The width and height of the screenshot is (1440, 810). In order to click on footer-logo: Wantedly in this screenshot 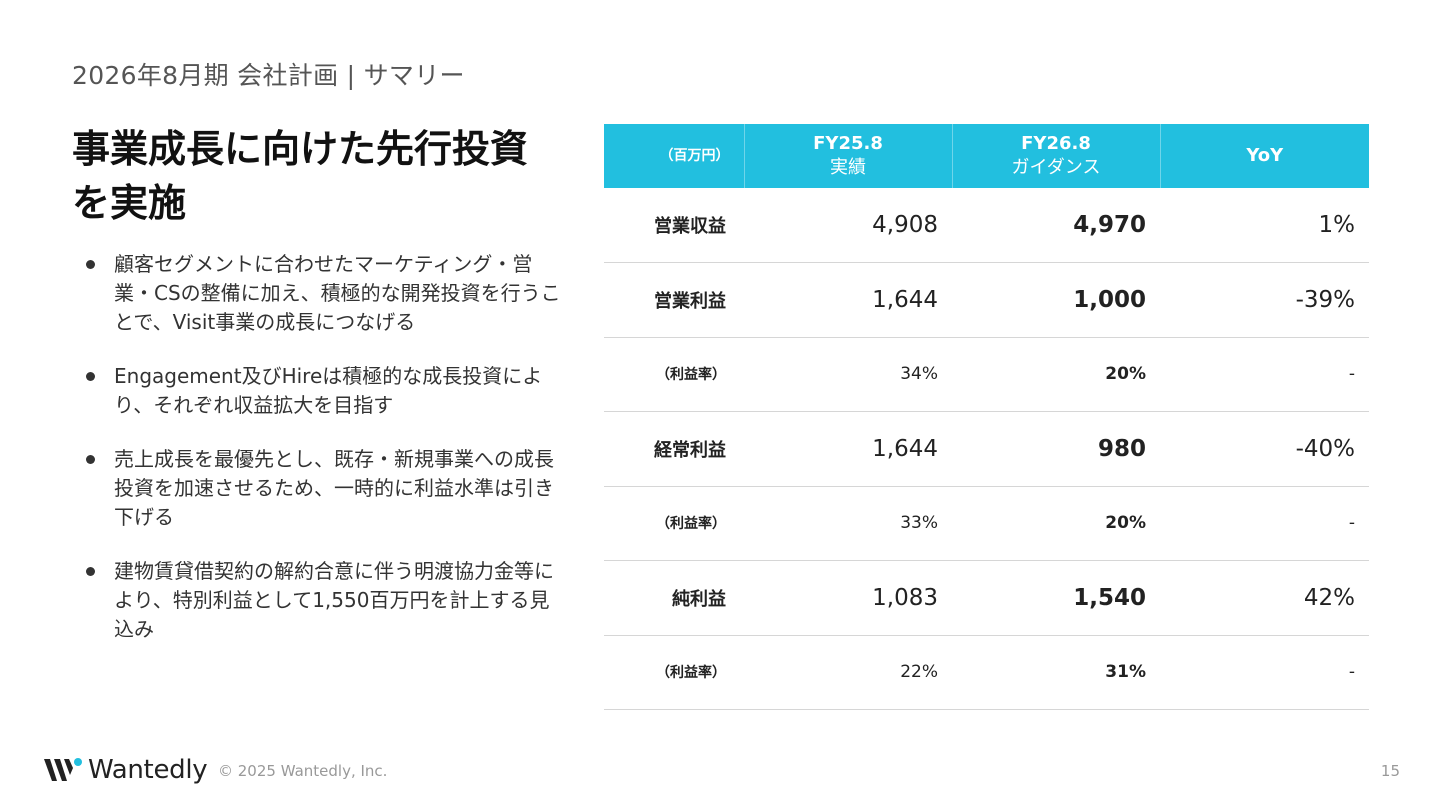, I will do `click(125, 770)`.